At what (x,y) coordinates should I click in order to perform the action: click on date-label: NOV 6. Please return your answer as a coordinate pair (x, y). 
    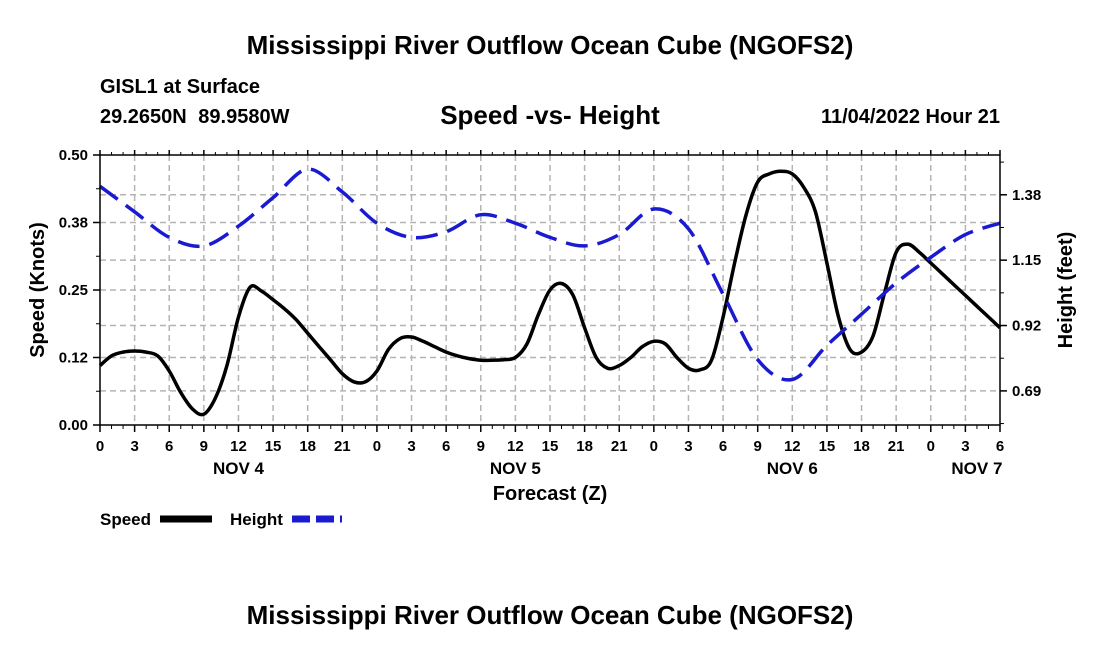
    Looking at the image, I should click on (792, 468).